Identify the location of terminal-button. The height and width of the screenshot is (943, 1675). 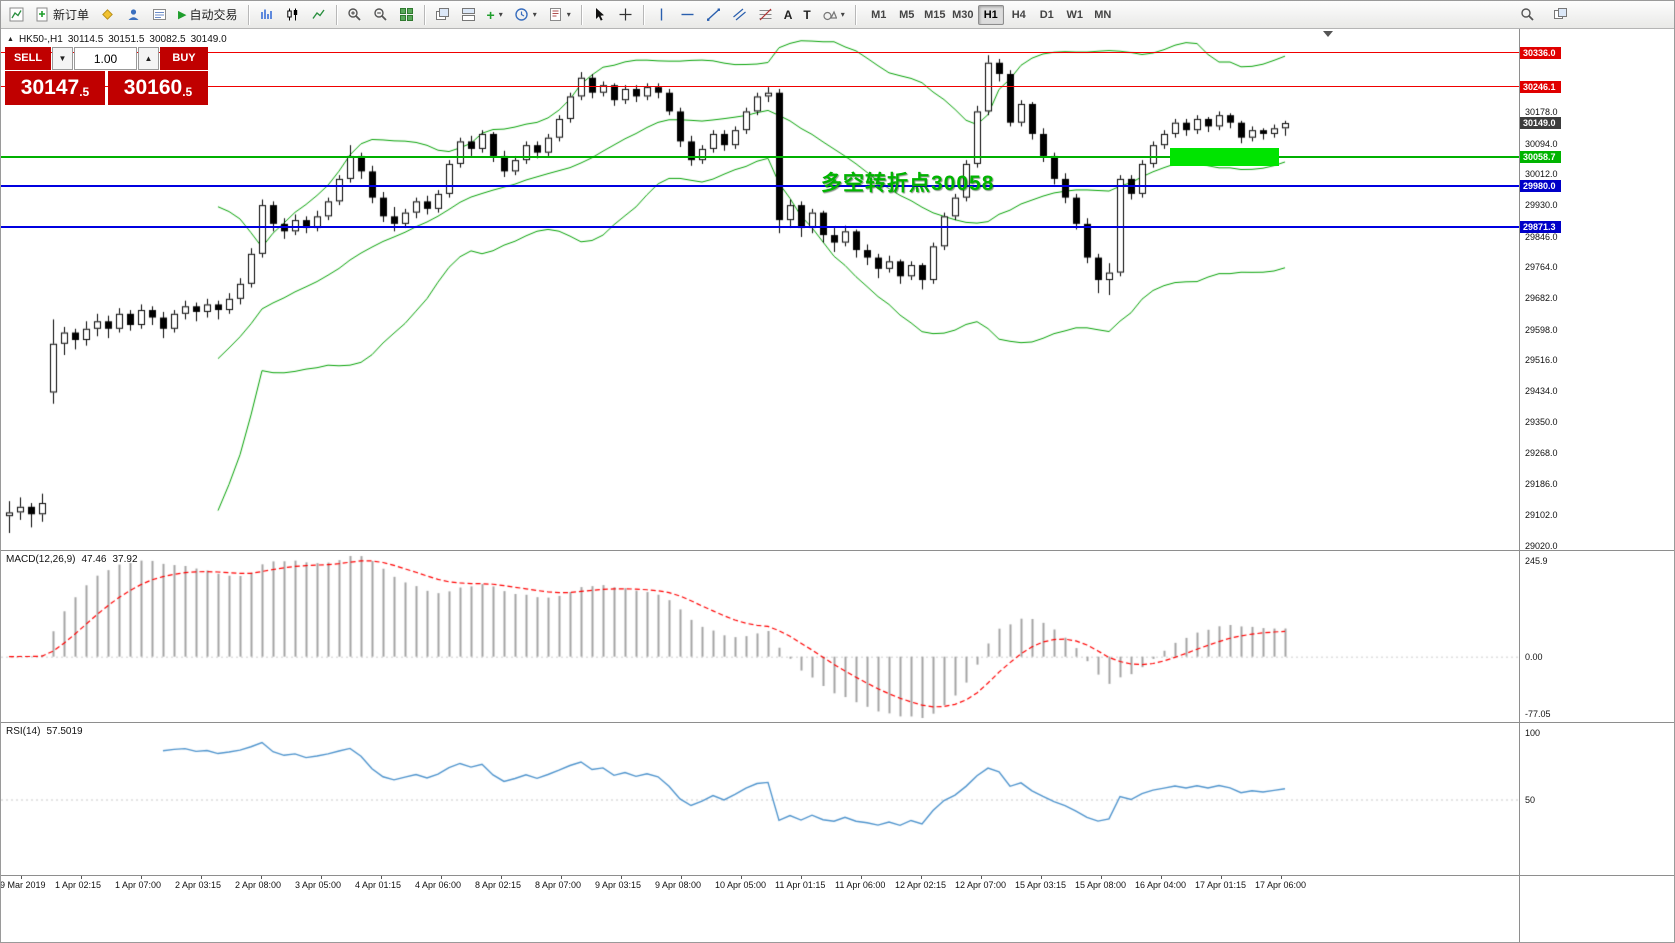
(159, 15).